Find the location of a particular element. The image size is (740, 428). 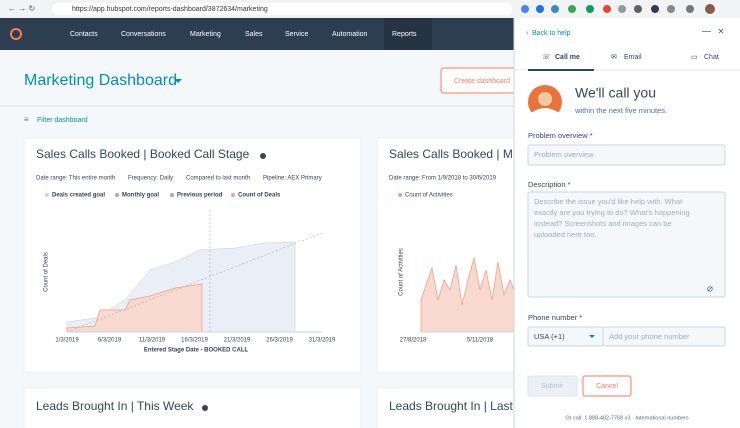

card-filter: Pipeline: AEX Primary is located at coordinates (292, 179).